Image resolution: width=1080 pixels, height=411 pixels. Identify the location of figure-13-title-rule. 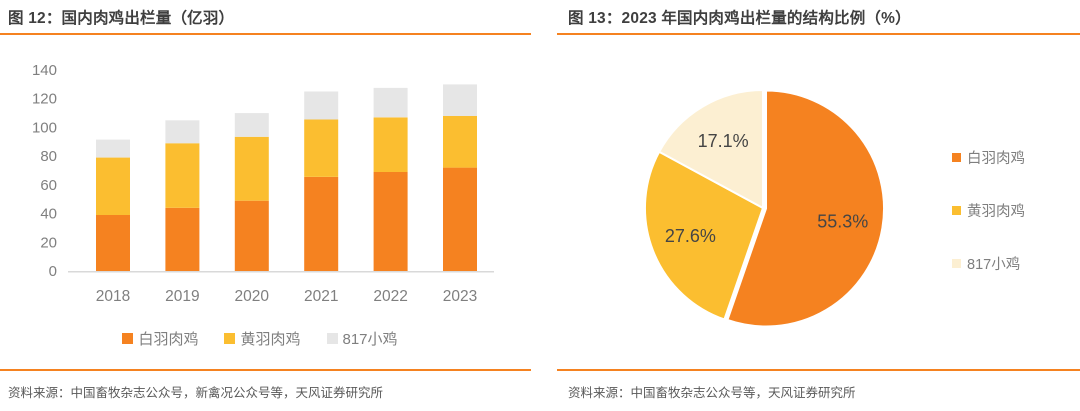
(818, 34).